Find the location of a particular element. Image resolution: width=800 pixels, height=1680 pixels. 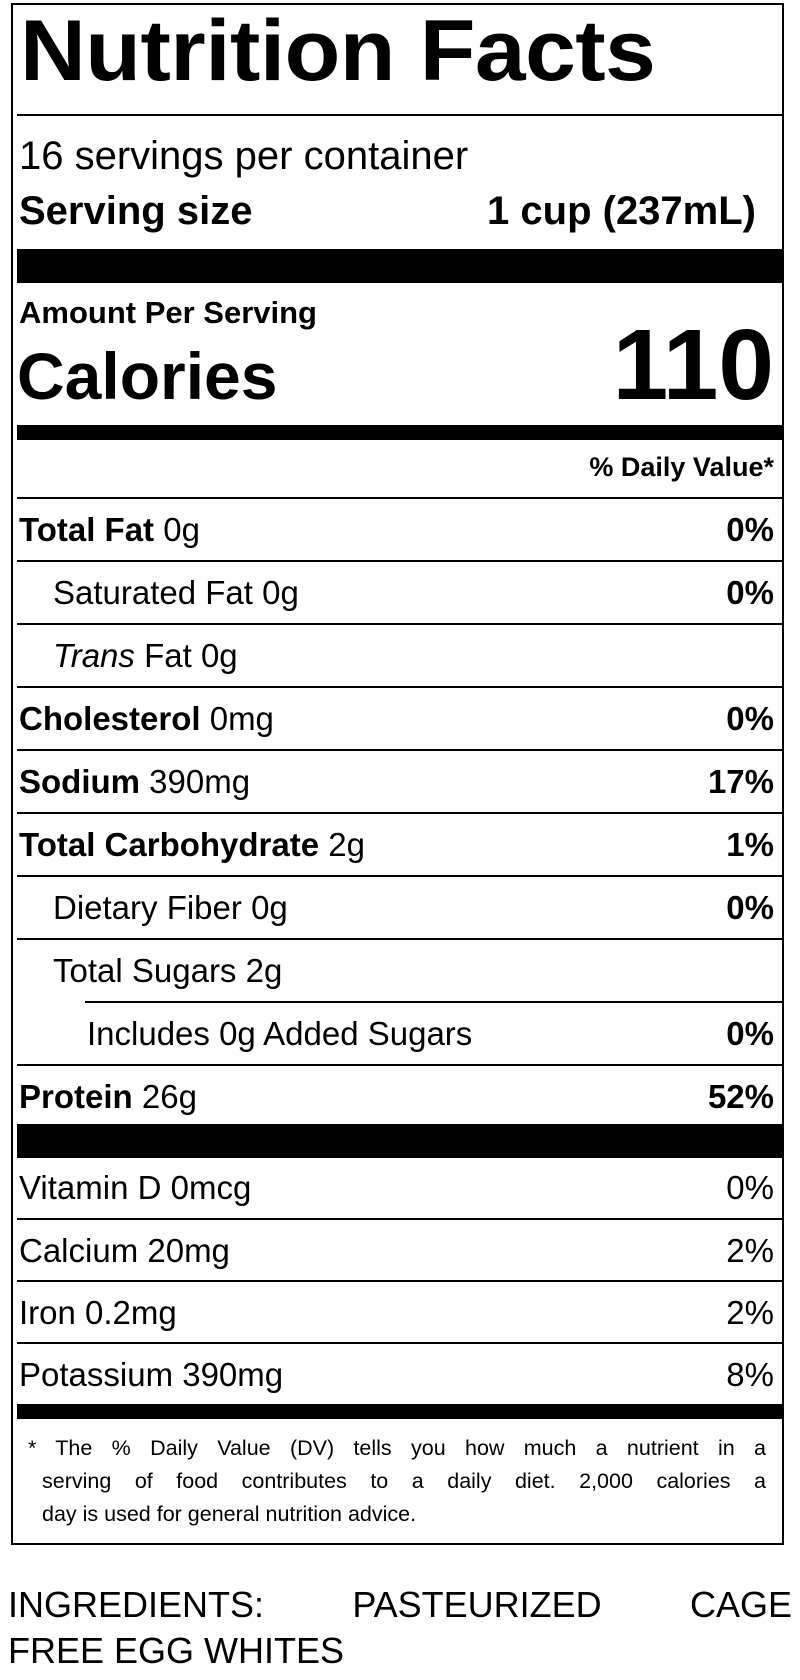

nutrient-name: Saturated Fat 0g is located at coordinates (158, 593).